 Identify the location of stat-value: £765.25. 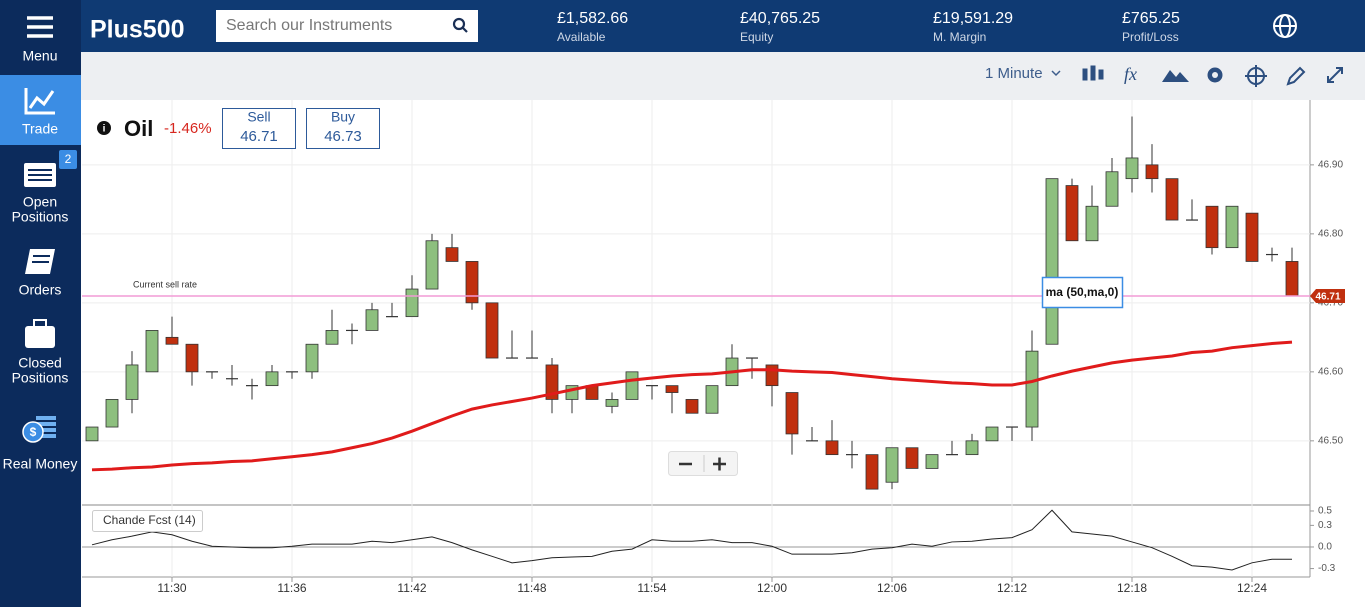
(1151, 18).